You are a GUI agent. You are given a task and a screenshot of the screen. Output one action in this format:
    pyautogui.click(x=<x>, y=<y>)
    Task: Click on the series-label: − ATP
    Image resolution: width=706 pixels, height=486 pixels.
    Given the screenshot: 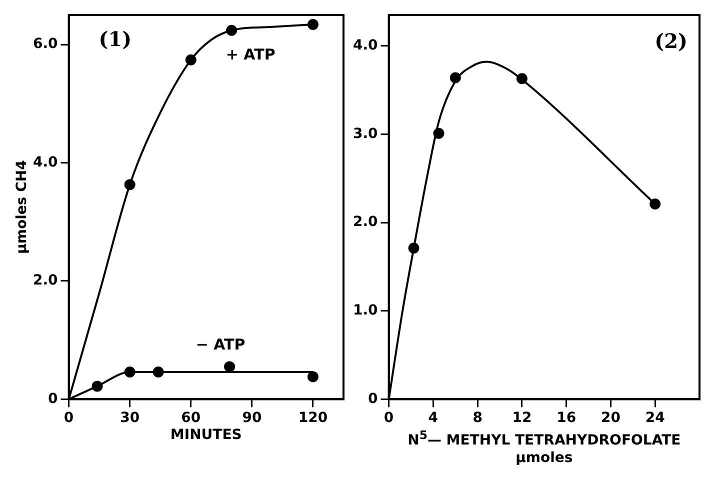 What is the action you would take?
    pyautogui.click(x=221, y=345)
    